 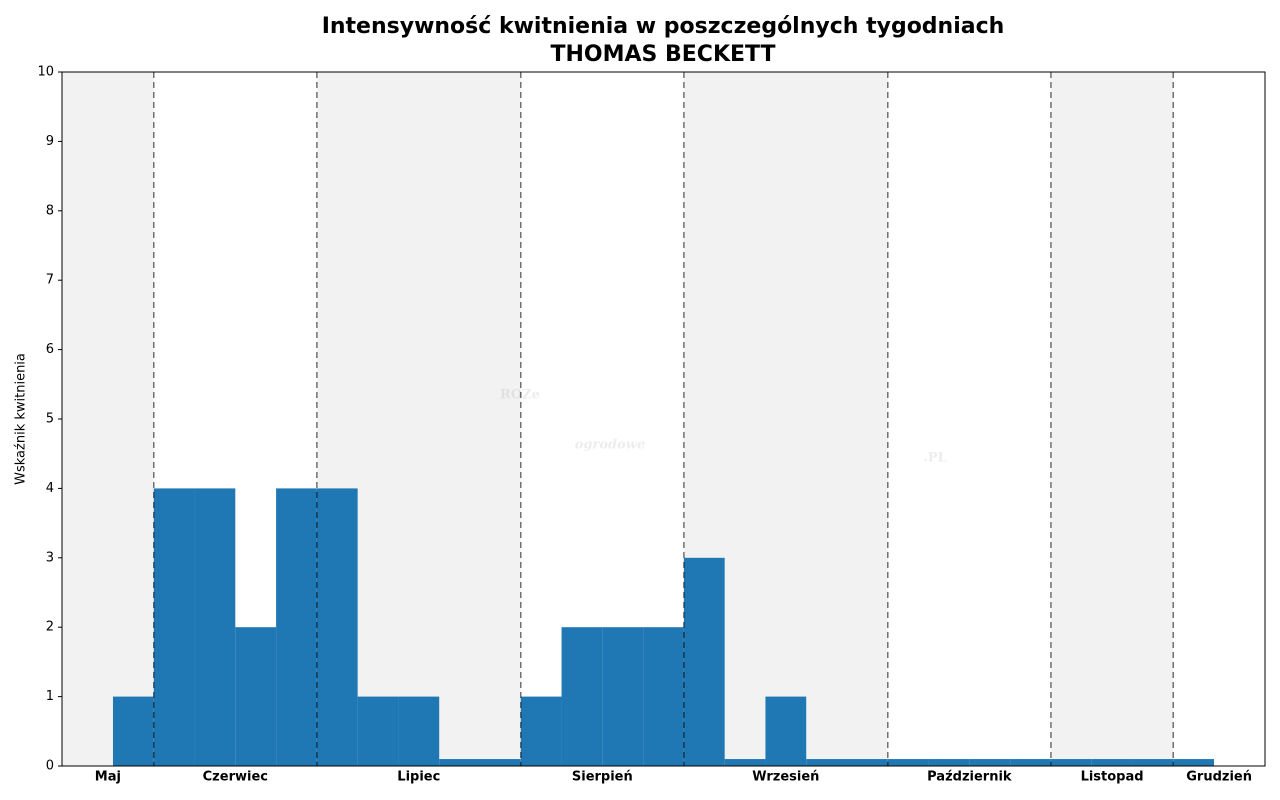 I want to click on watermark: ogrodowe, so click(x=610, y=445).